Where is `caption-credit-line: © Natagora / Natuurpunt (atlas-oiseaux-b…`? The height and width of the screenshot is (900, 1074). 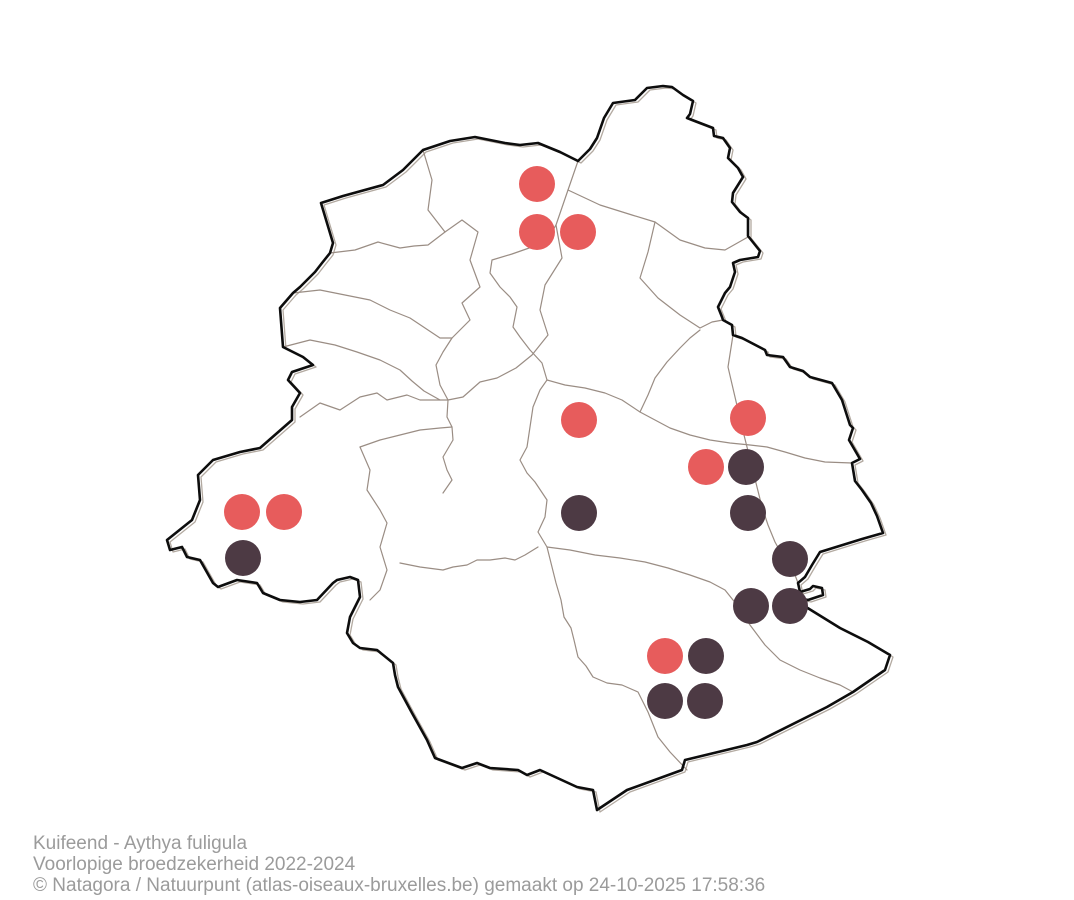 caption-credit-line: © Natagora / Natuurpunt (atlas-oiseaux-b… is located at coordinates (399, 885).